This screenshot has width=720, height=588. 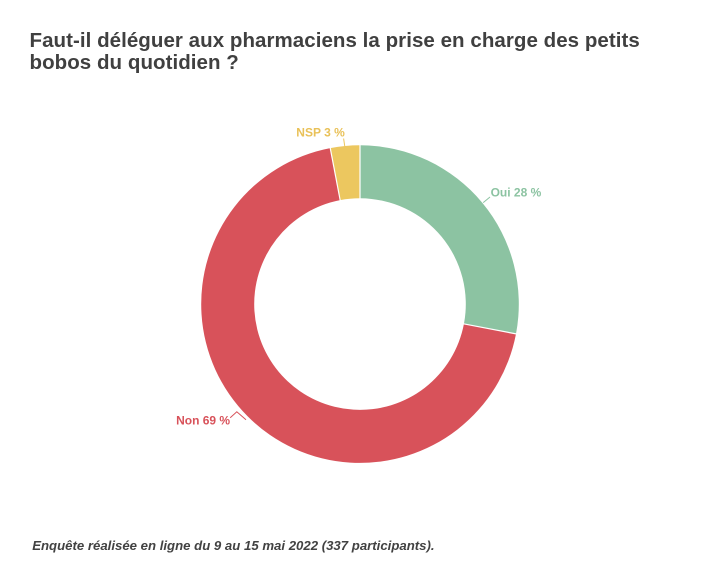 What do you see at coordinates (516, 193) in the screenshot?
I see `svg-text: Oui 28 %` at bounding box center [516, 193].